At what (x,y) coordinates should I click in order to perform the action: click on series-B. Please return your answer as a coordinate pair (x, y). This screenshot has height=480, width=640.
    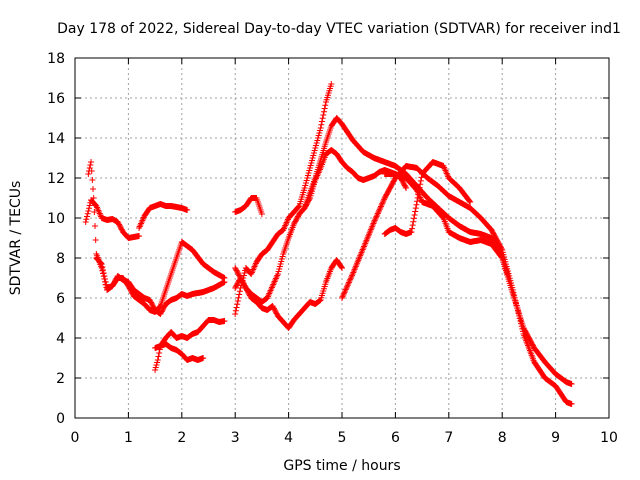
    Looking at the image, I should click on (163, 216).